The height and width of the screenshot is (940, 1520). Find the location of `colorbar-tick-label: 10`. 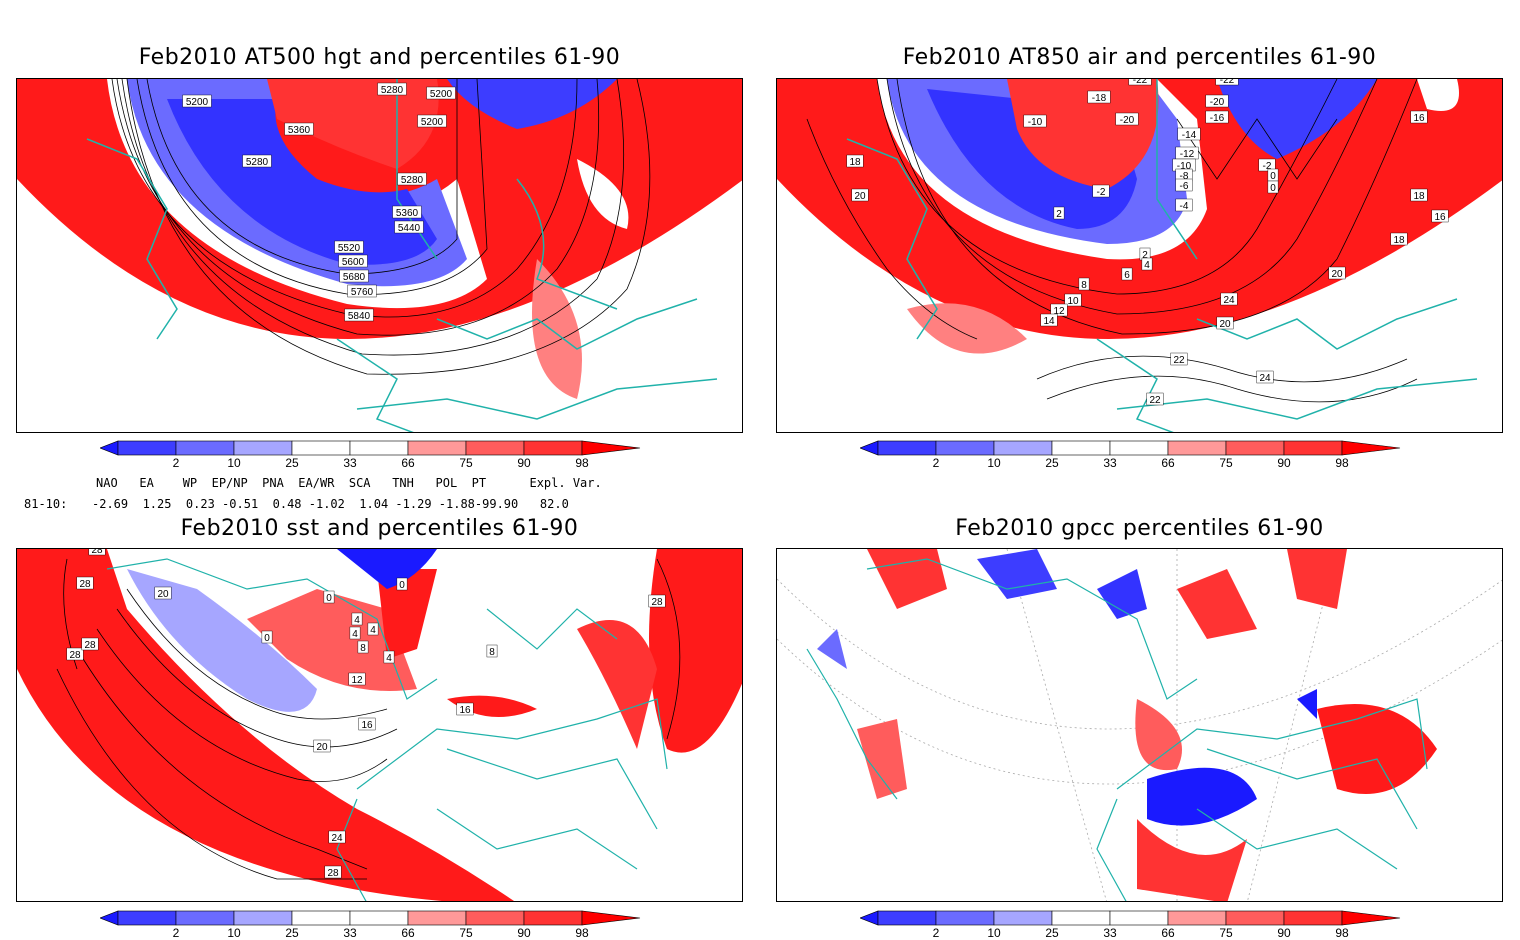

colorbar-tick-label: 10 is located at coordinates (994, 463).